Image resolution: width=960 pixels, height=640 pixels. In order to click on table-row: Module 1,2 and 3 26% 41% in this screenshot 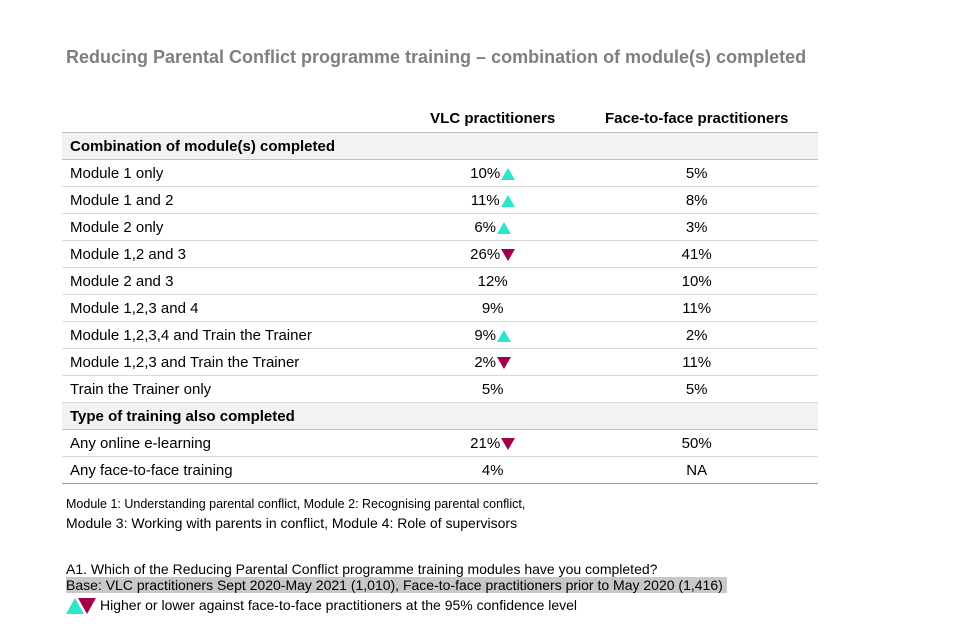, I will do `click(440, 254)`.